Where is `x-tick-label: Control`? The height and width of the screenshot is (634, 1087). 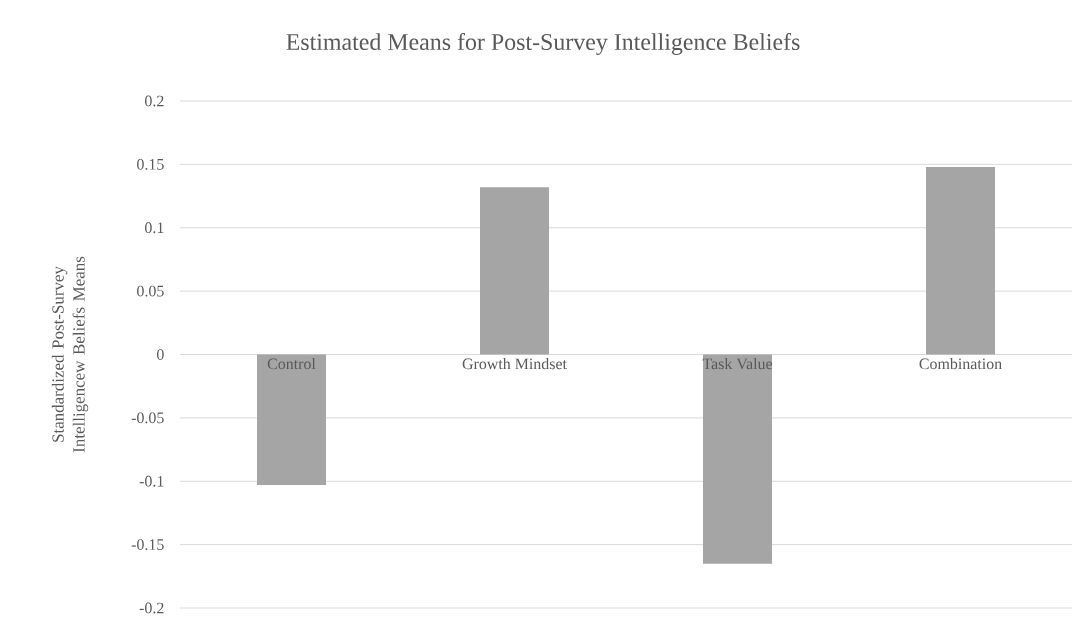
x-tick-label: Control is located at coordinates (291, 364).